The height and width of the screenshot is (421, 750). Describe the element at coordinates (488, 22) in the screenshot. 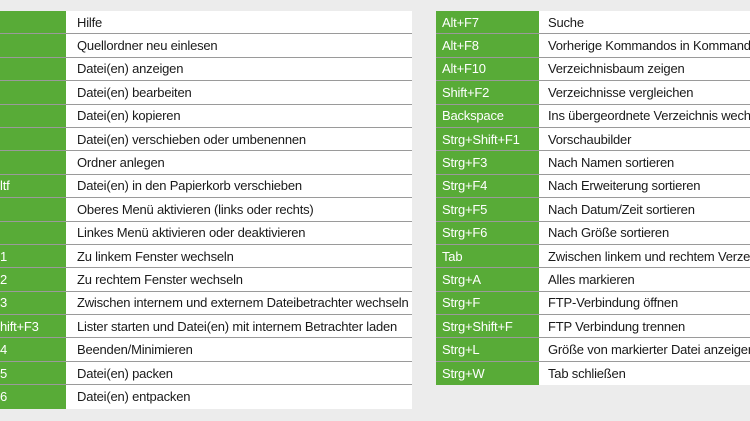

I see `shortcut-key: Alt+F7` at that location.